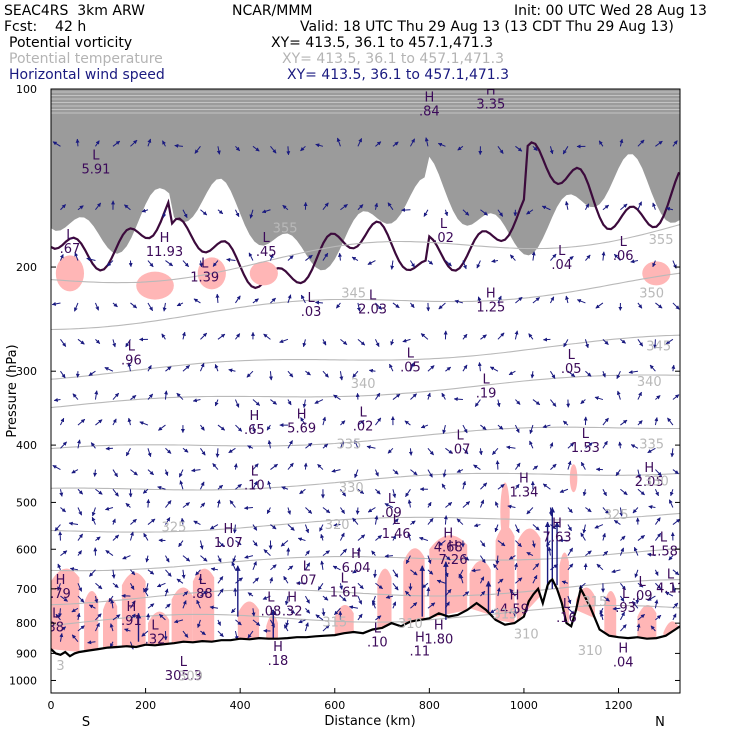 Image resolution: width=740 pixels, height=740 pixels. What do you see at coordinates (254, 430) in the screenshot?
I see `pv-extremum-value: .65` at bounding box center [254, 430].